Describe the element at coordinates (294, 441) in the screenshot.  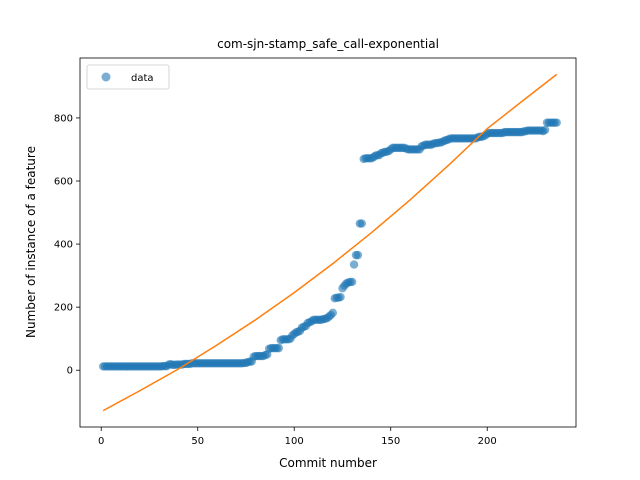
I see `x-tick-label: 100` at that location.